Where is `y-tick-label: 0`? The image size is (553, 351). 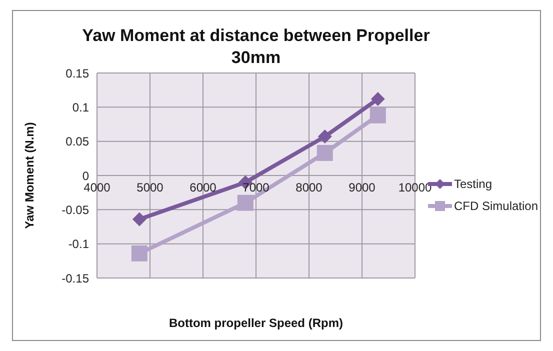 y-tick-label: 0 is located at coordinates (86, 175).